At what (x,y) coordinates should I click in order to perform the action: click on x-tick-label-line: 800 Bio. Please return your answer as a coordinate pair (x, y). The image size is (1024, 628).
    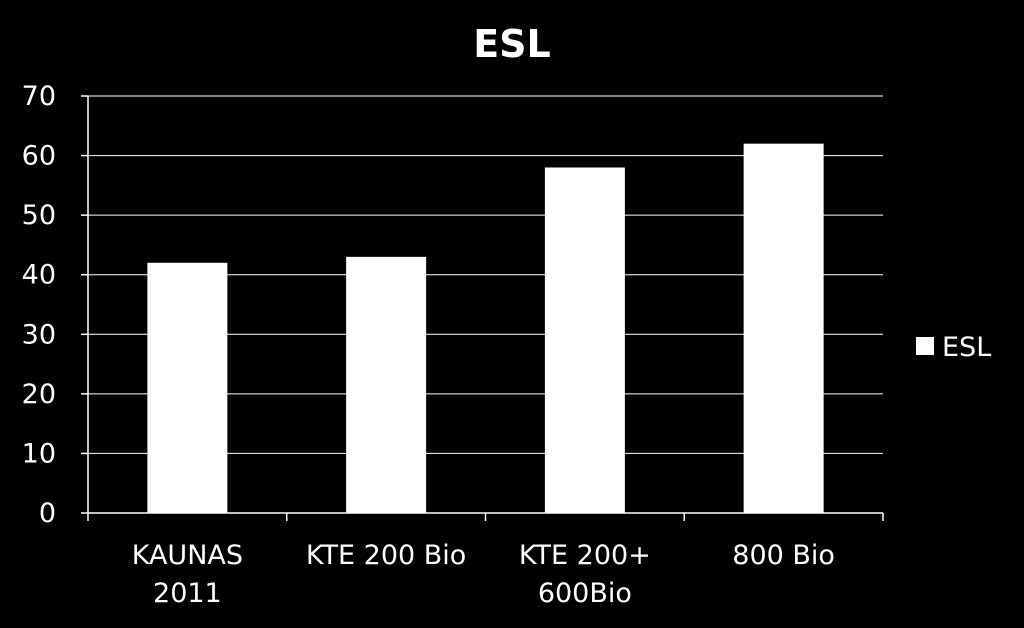
    Looking at the image, I should click on (783, 555).